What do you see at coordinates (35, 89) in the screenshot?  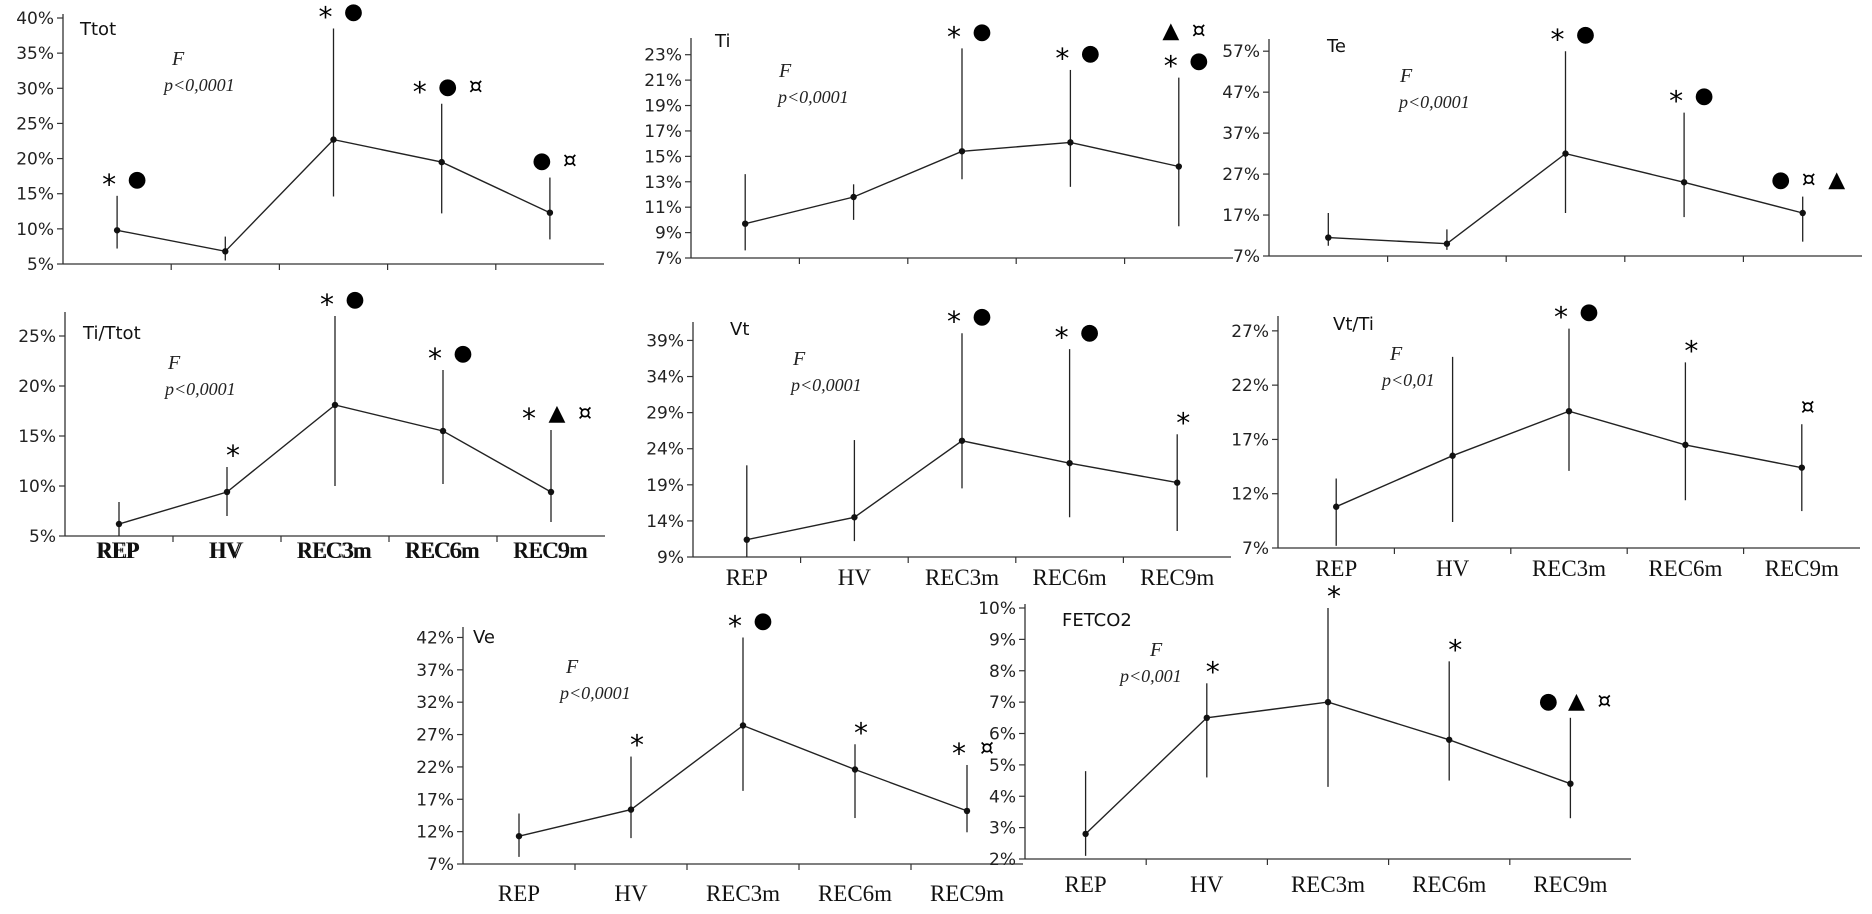 I see `y-tick-label: 30%` at bounding box center [35, 89].